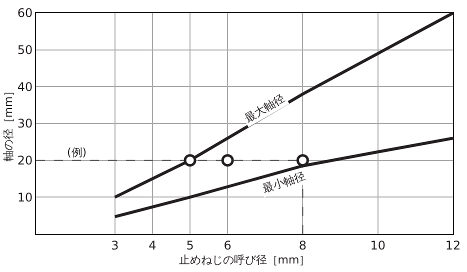  Describe the element at coordinates (265, 109) in the screenshot. I see `annotation: 最大軸径` at that location.